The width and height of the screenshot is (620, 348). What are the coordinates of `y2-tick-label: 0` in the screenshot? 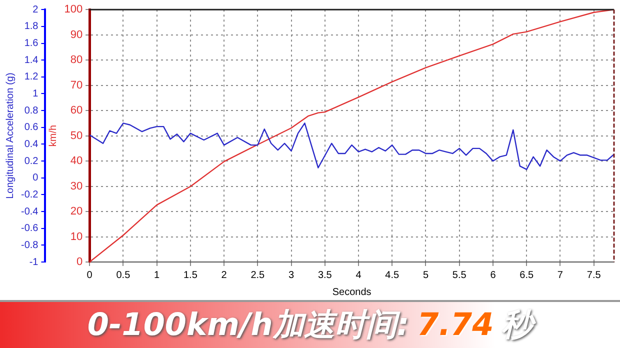 It's located at (79, 262).